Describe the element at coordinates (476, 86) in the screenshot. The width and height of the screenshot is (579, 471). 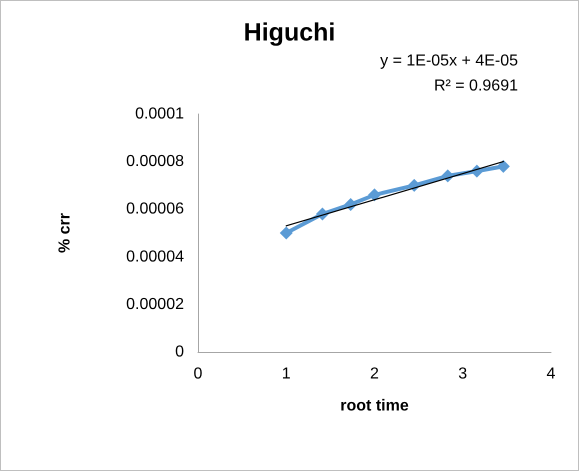
I see `text: R² = 0.9691` at that location.